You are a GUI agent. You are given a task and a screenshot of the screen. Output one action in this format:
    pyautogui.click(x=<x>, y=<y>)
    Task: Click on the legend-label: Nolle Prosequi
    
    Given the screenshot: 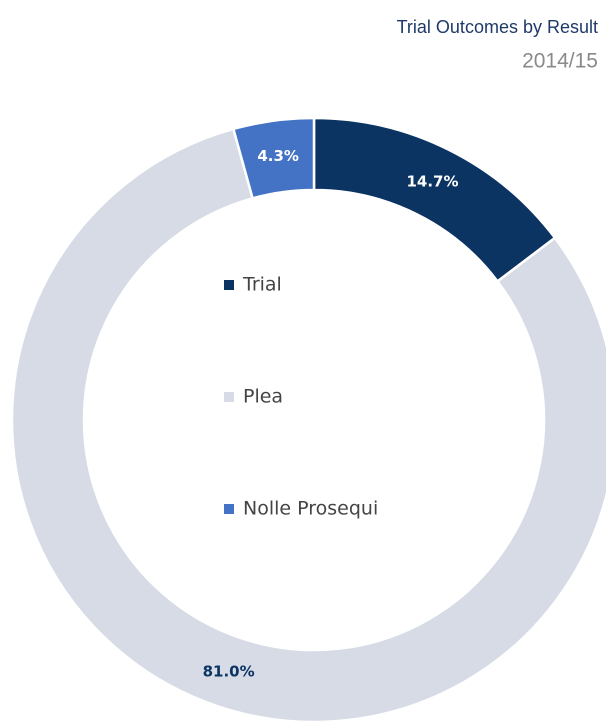 What is the action you would take?
    pyautogui.click(x=310, y=509)
    